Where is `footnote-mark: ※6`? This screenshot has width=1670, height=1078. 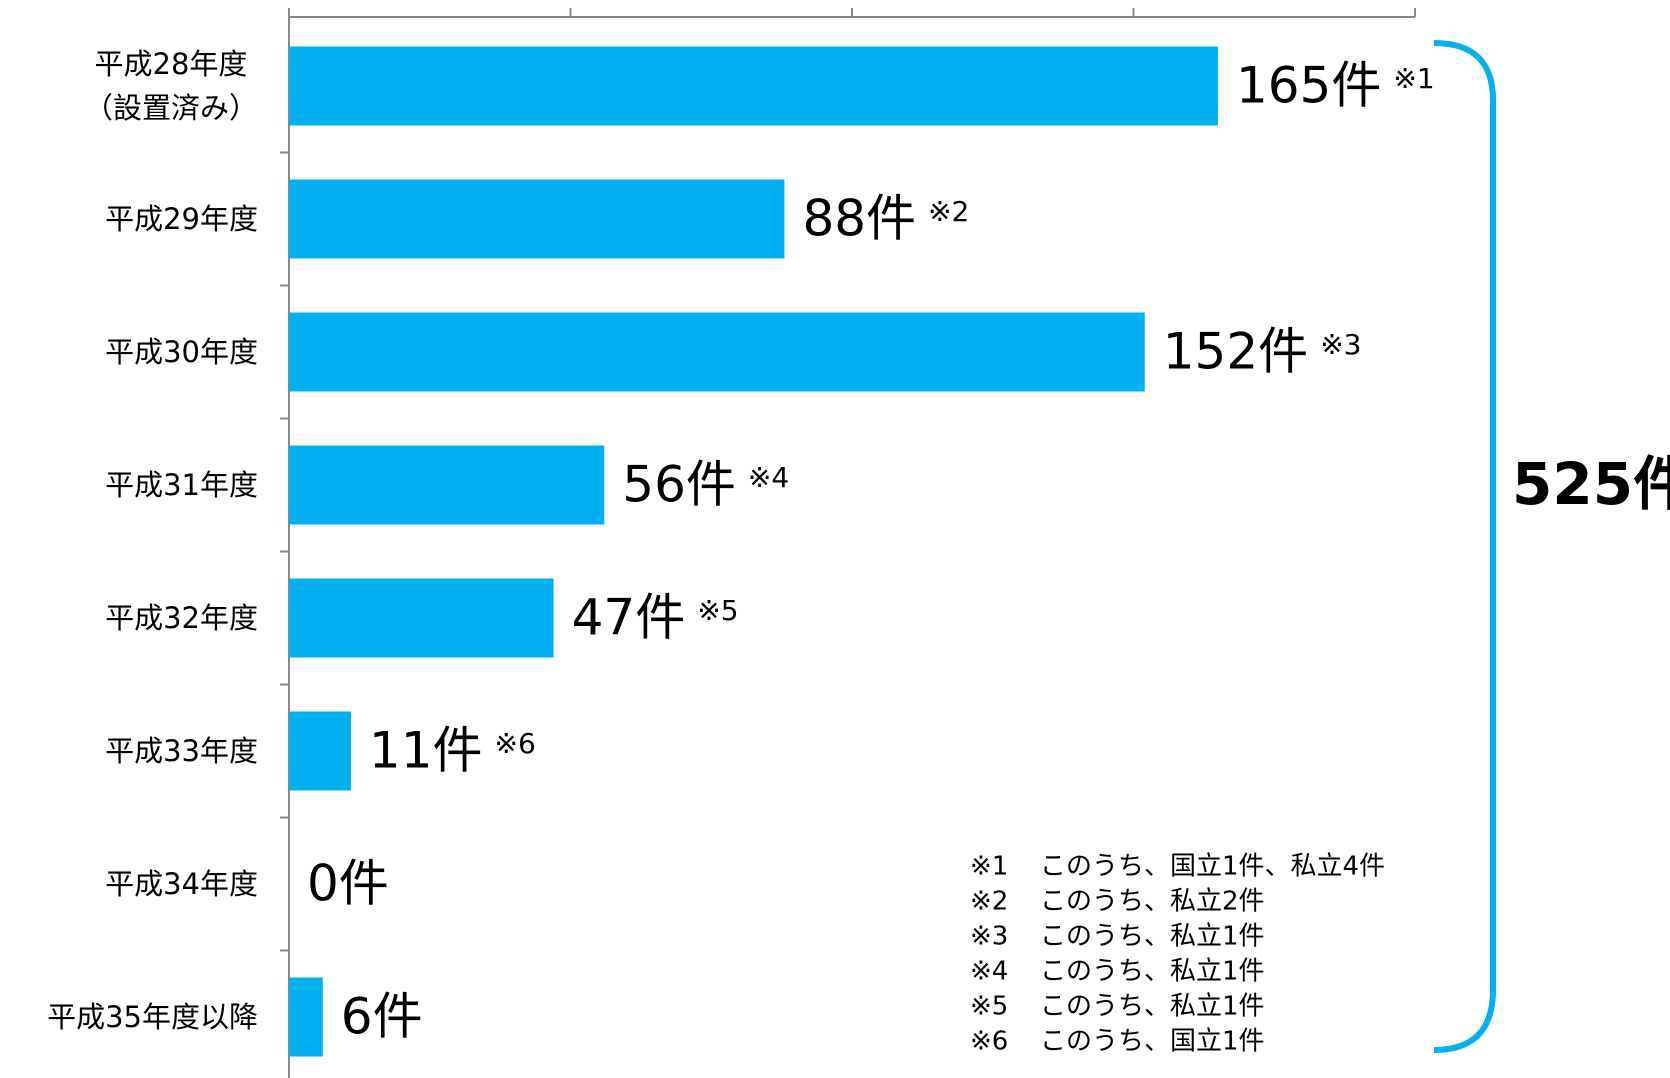 footnote-mark: ※6 is located at coordinates (989, 1042).